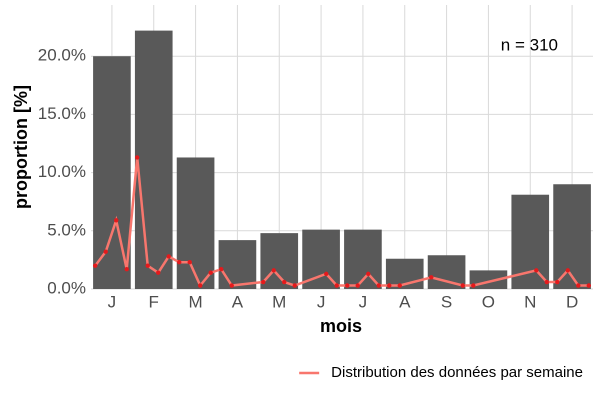 The width and height of the screenshot is (600, 400). I want to click on x-tick-label: N, so click(530, 301).